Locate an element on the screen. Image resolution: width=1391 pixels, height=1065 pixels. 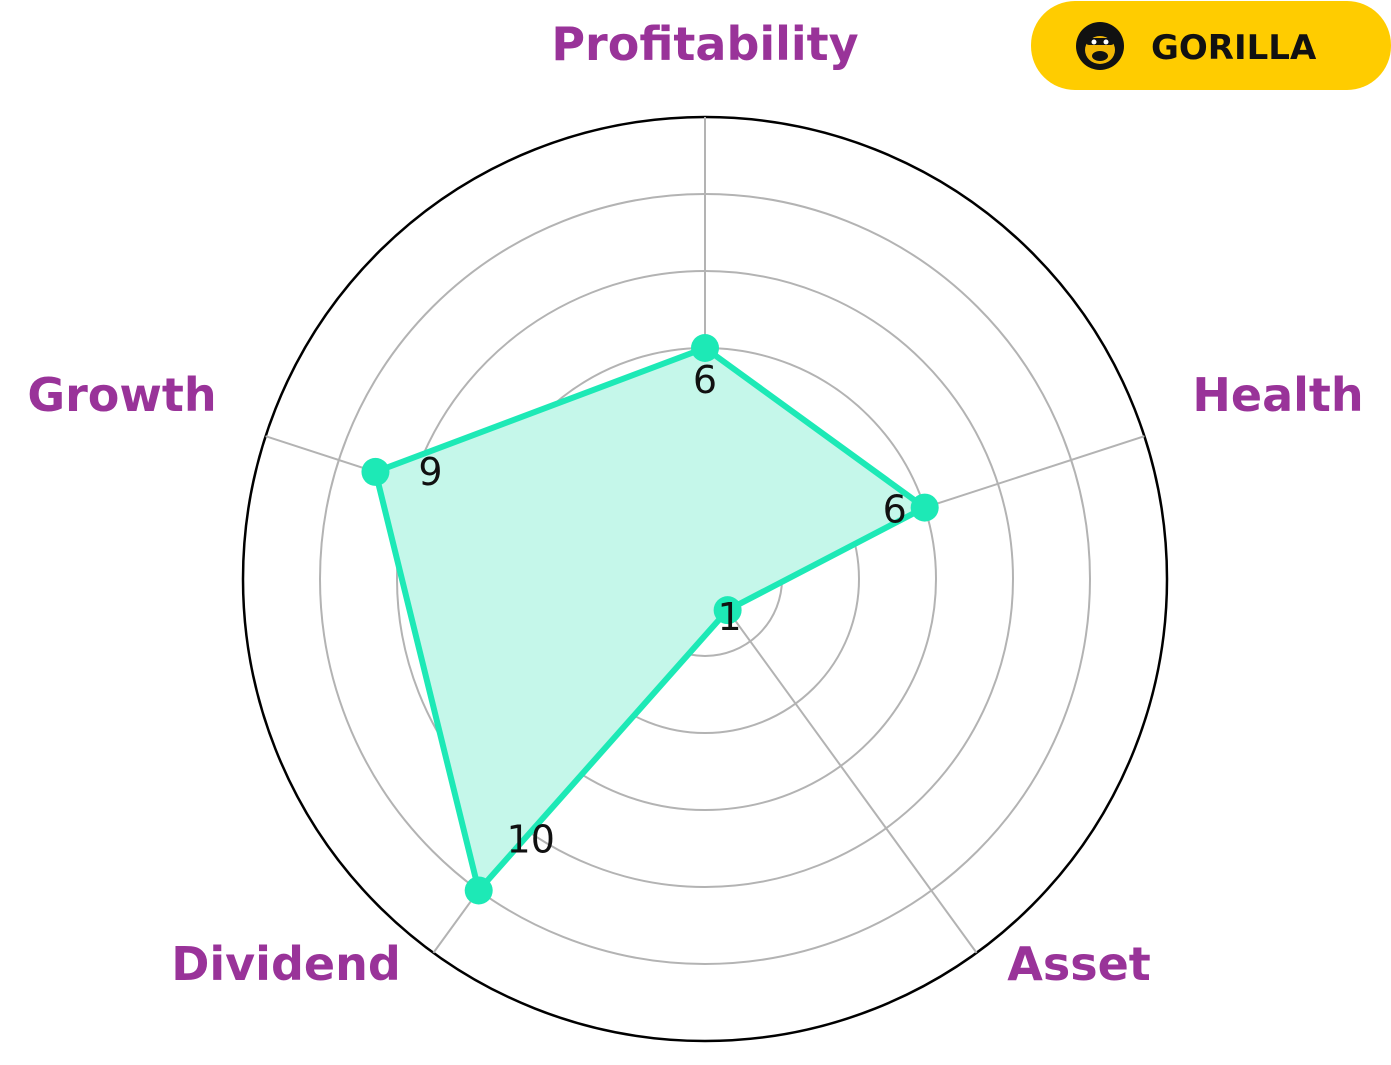
data-point-dividend is located at coordinates (478, 890).